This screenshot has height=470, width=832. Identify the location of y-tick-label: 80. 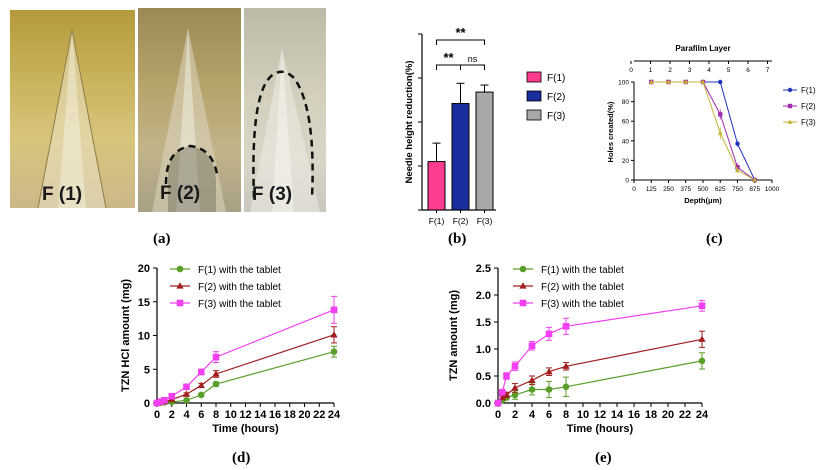
(626, 102).